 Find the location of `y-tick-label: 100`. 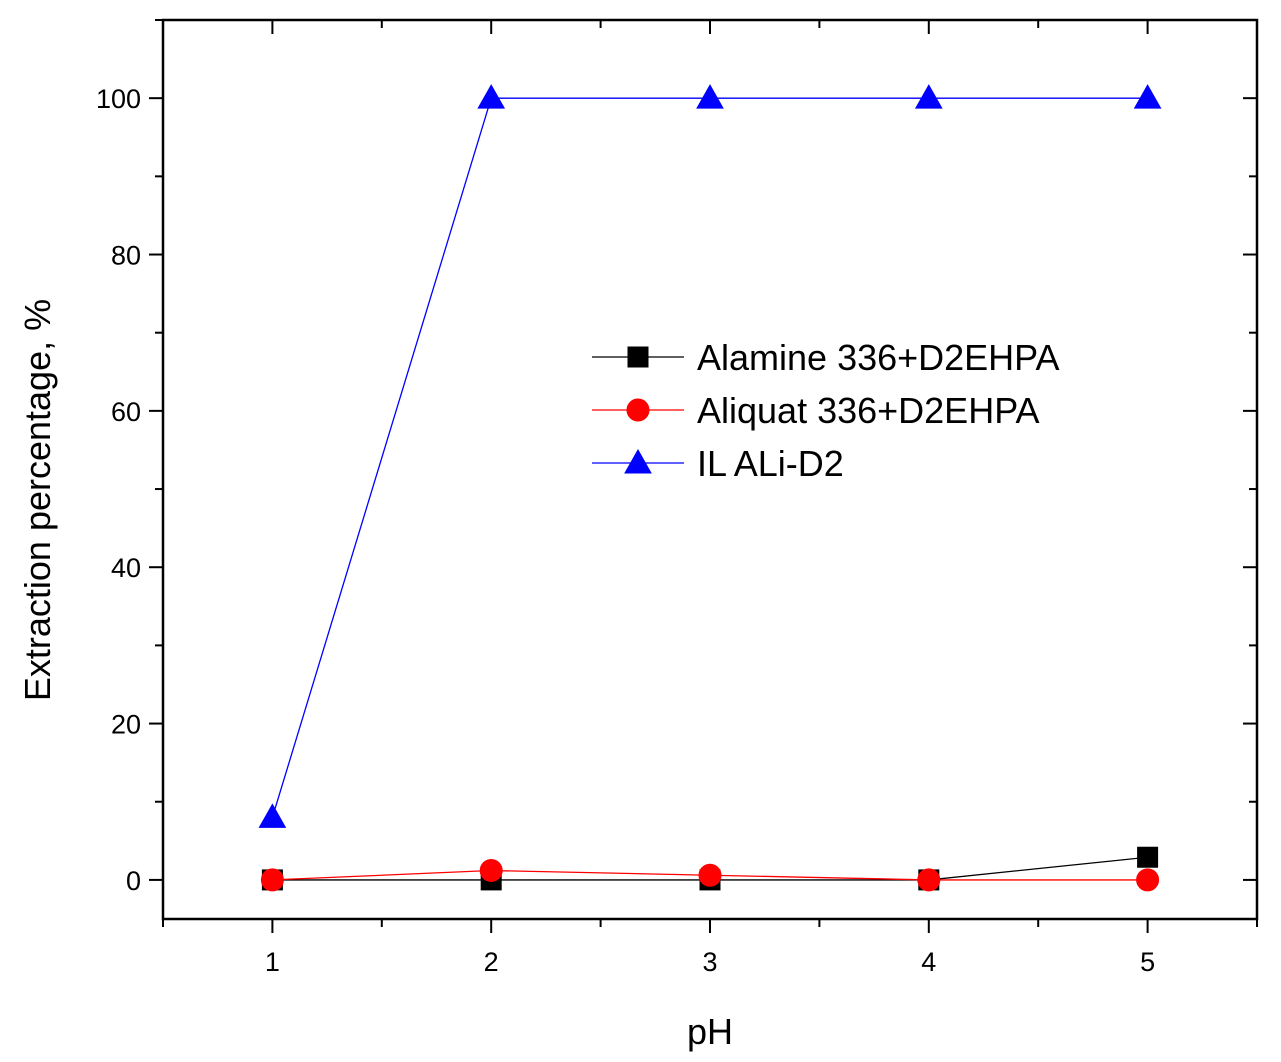

y-tick-label: 100 is located at coordinates (118, 99).